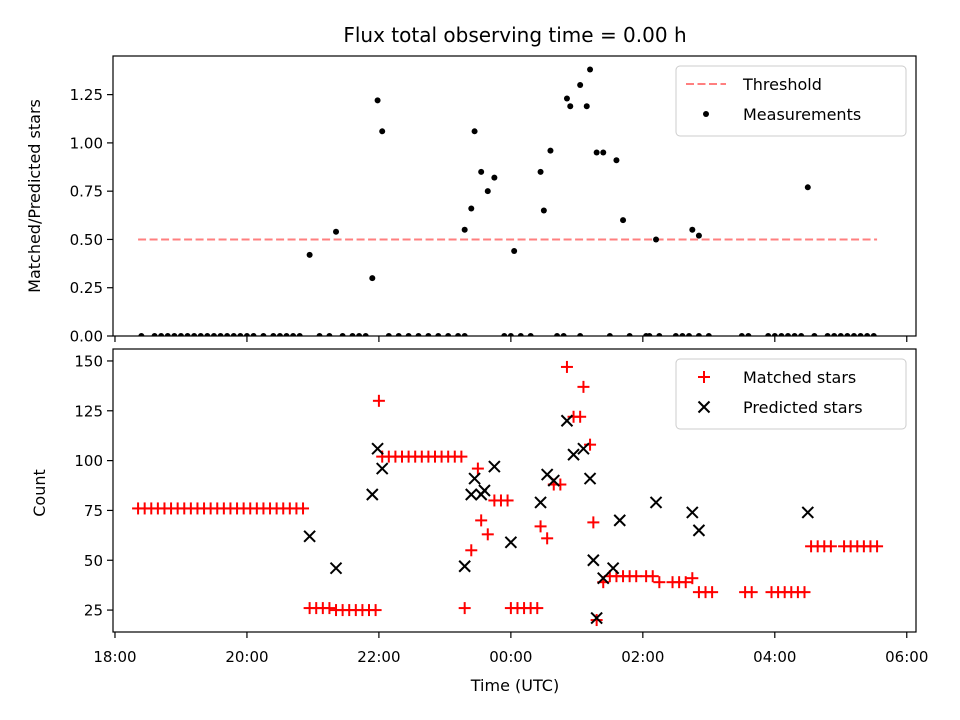  What do you see at coordinates (378, 657) in the screenshot?
I see `x-tick-label: 22:00` at bounding box center [378, 657].